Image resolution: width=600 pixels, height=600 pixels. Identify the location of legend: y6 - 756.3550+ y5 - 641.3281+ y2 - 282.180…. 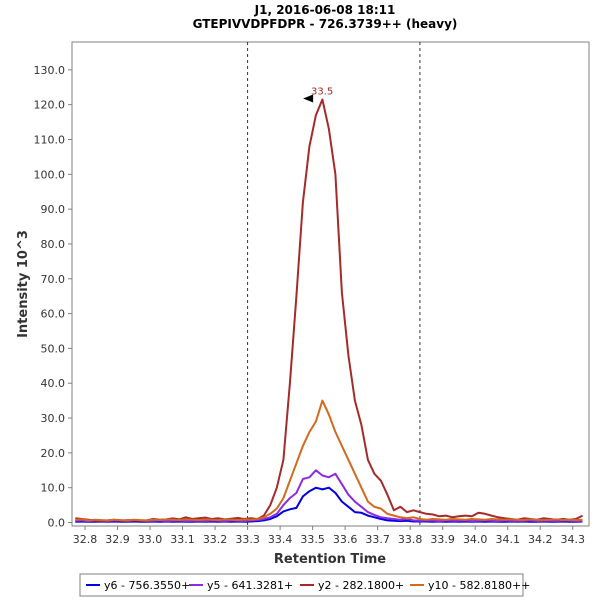
(304, 585).